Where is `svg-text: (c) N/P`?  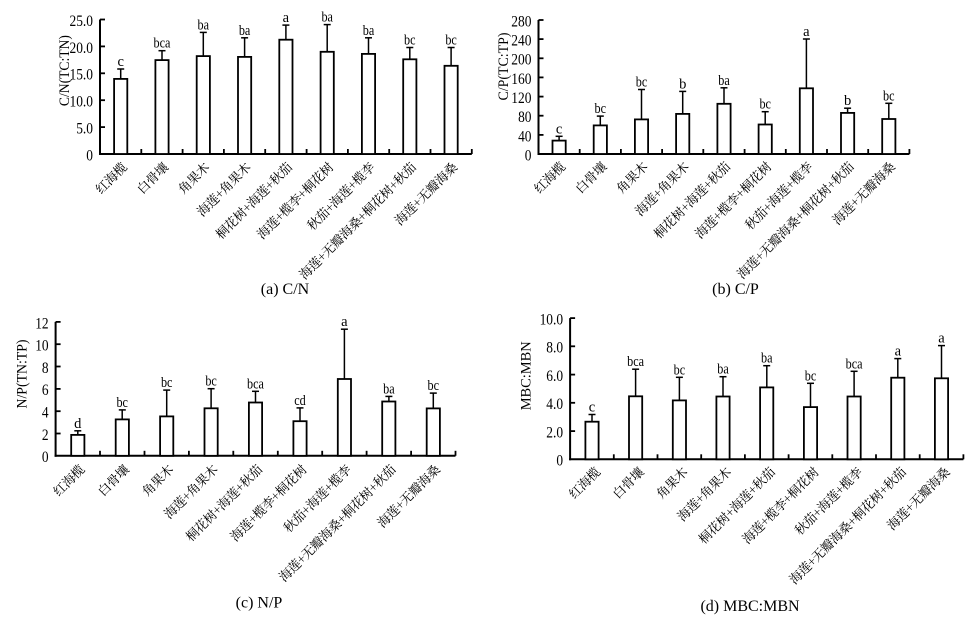 svg-text: (c) N/P is located at coordinates (259, 602).